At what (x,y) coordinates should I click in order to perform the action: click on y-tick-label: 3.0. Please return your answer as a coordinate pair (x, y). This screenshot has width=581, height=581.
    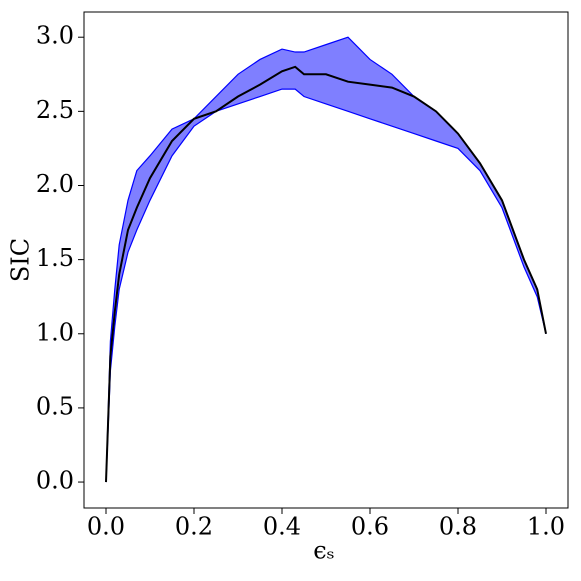
    Looking at the image, I should click on (55, 36).